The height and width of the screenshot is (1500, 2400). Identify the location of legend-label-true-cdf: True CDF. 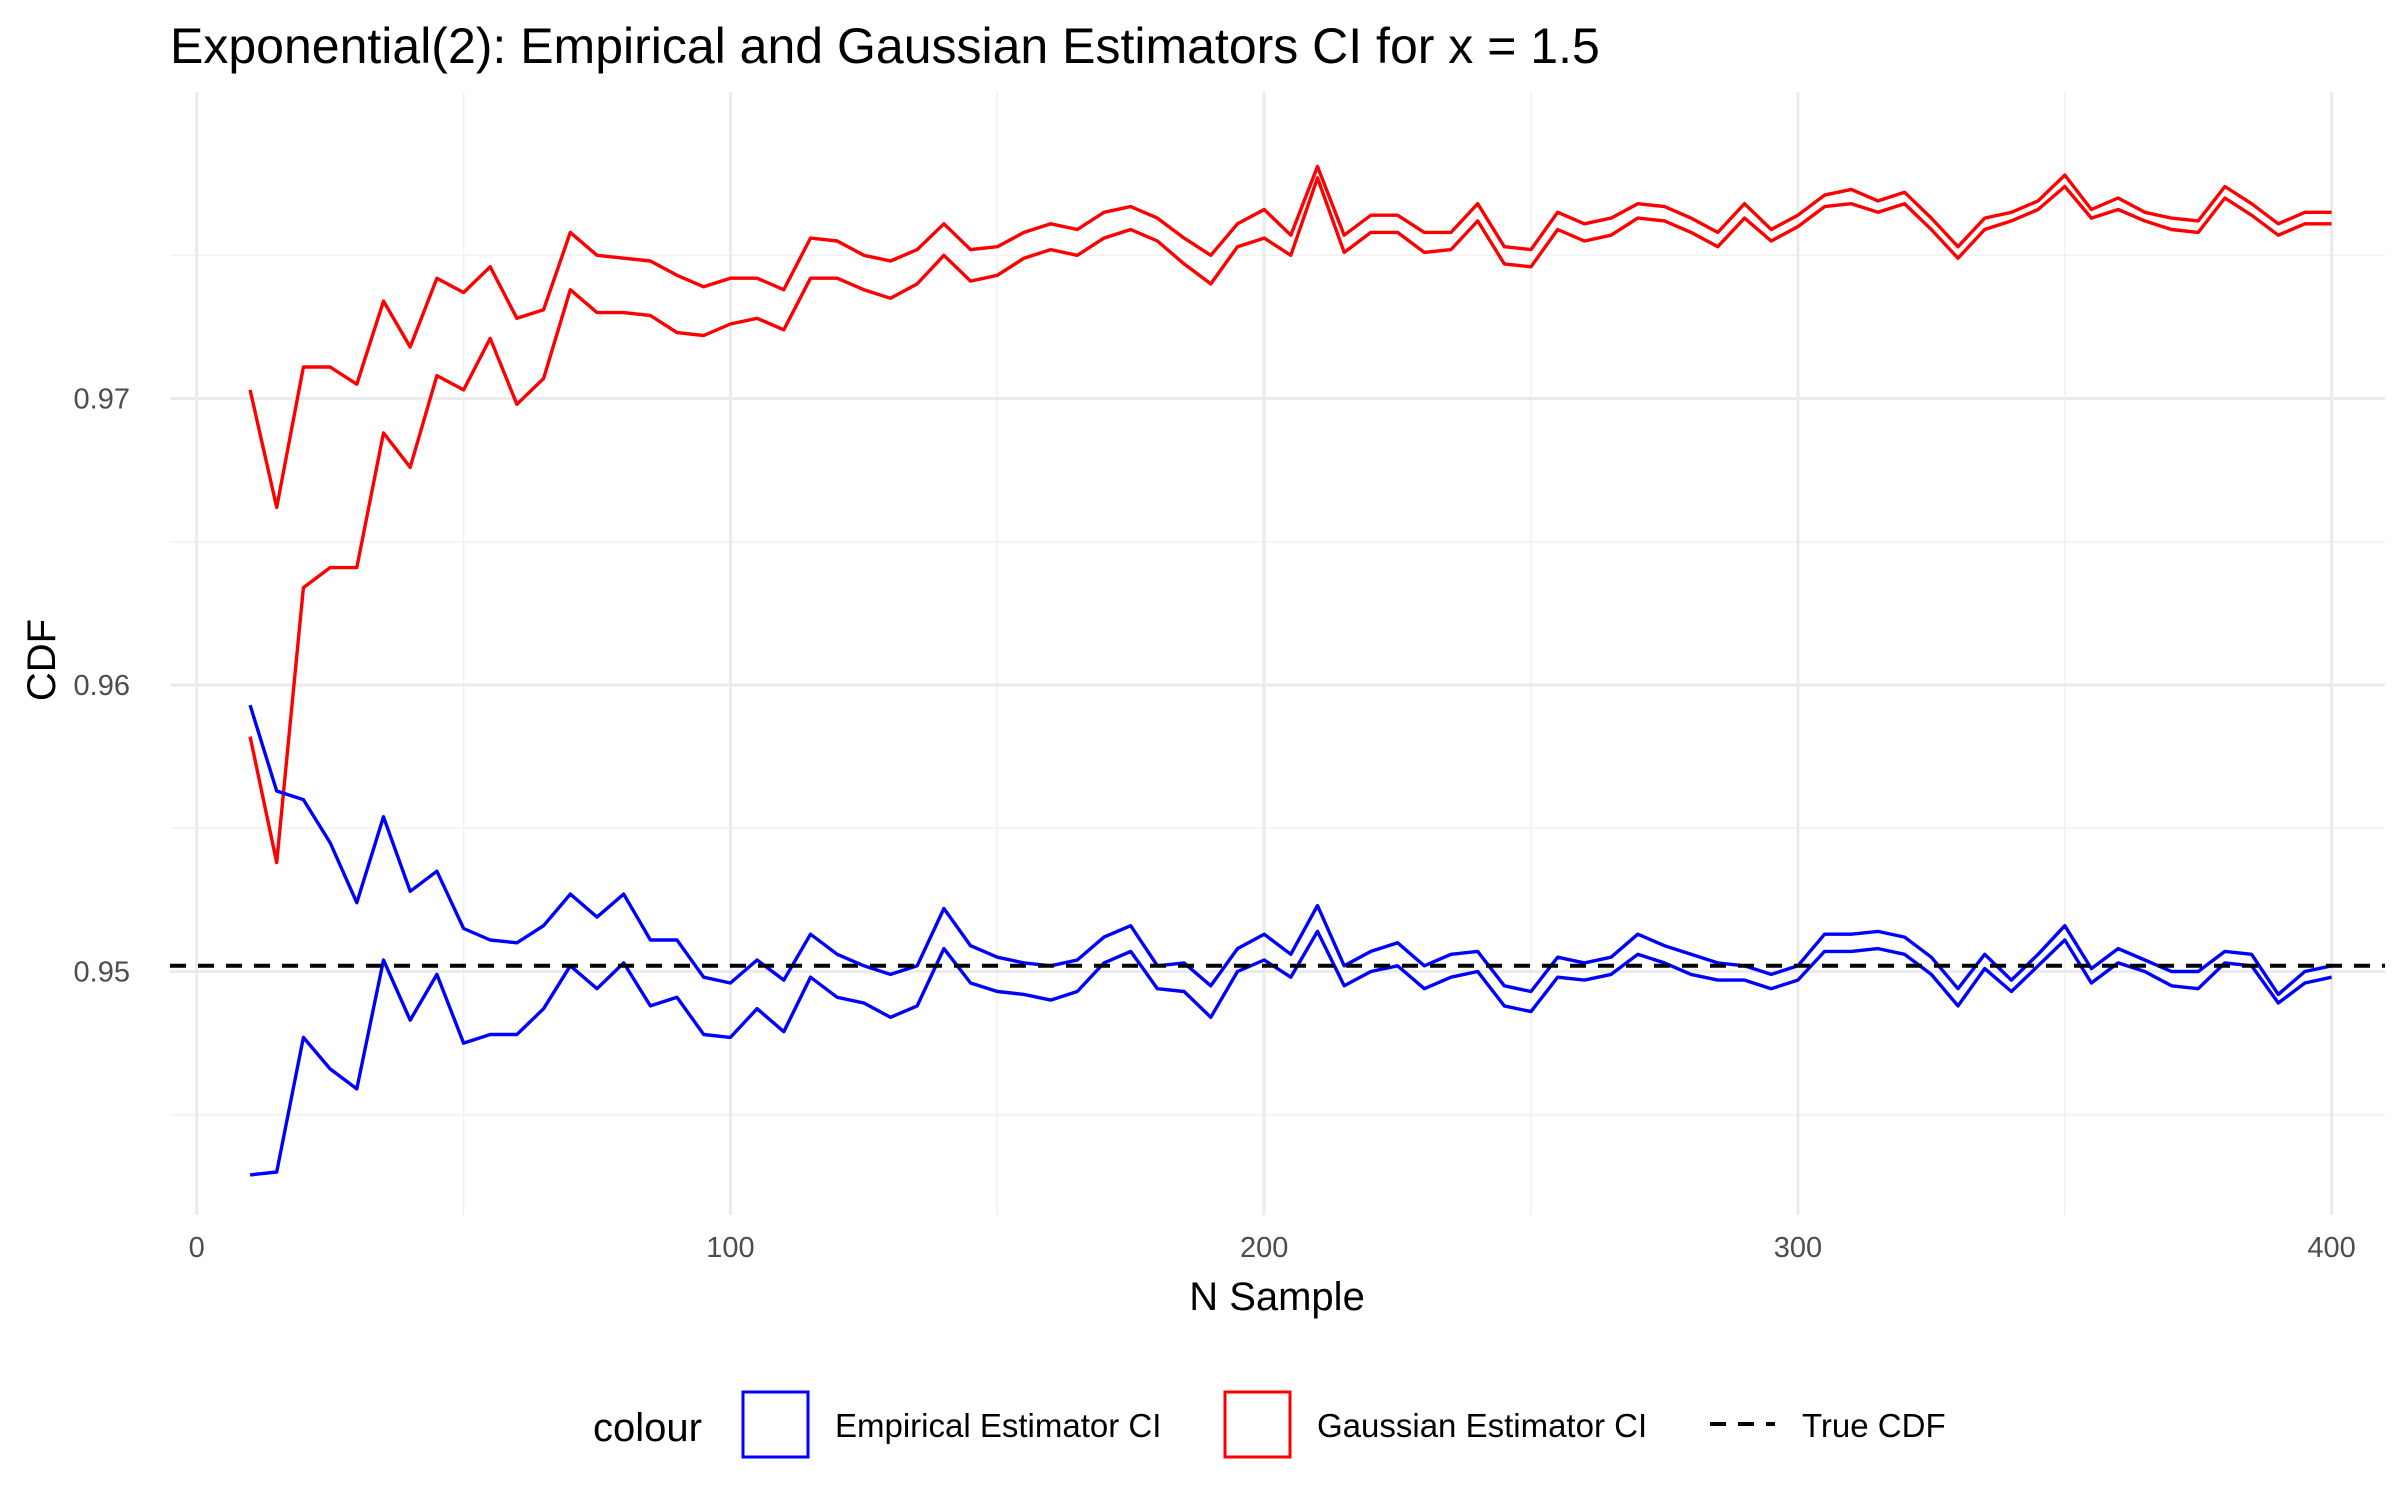
(1874, 1425).